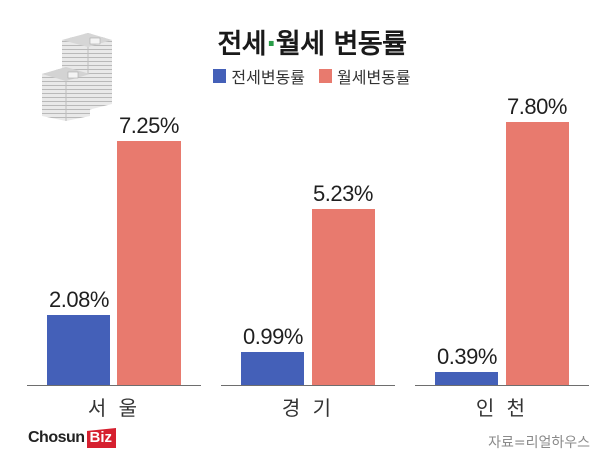  What do you see at coordinates (78, 350) in the screenshot?
I see `bar-seoul-jeonse` at bounding box center [78, 350].